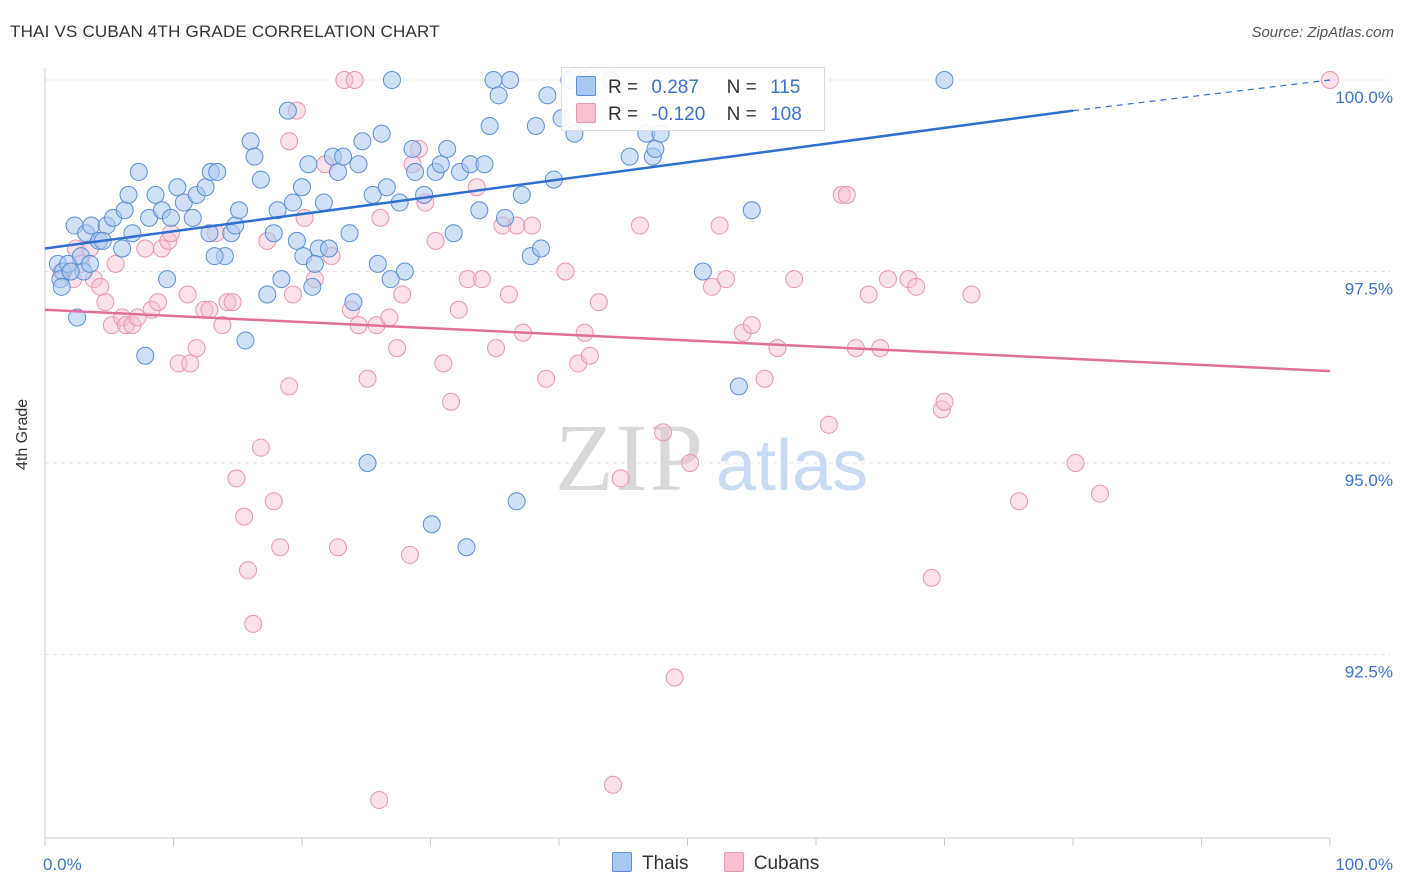 Image resolution: width=1406 pixels, height=892 pixels. What do you see at coordinates (665, 863) in the screenshot?
I see `thais-label: Thais` at bounding box center [665, 863].